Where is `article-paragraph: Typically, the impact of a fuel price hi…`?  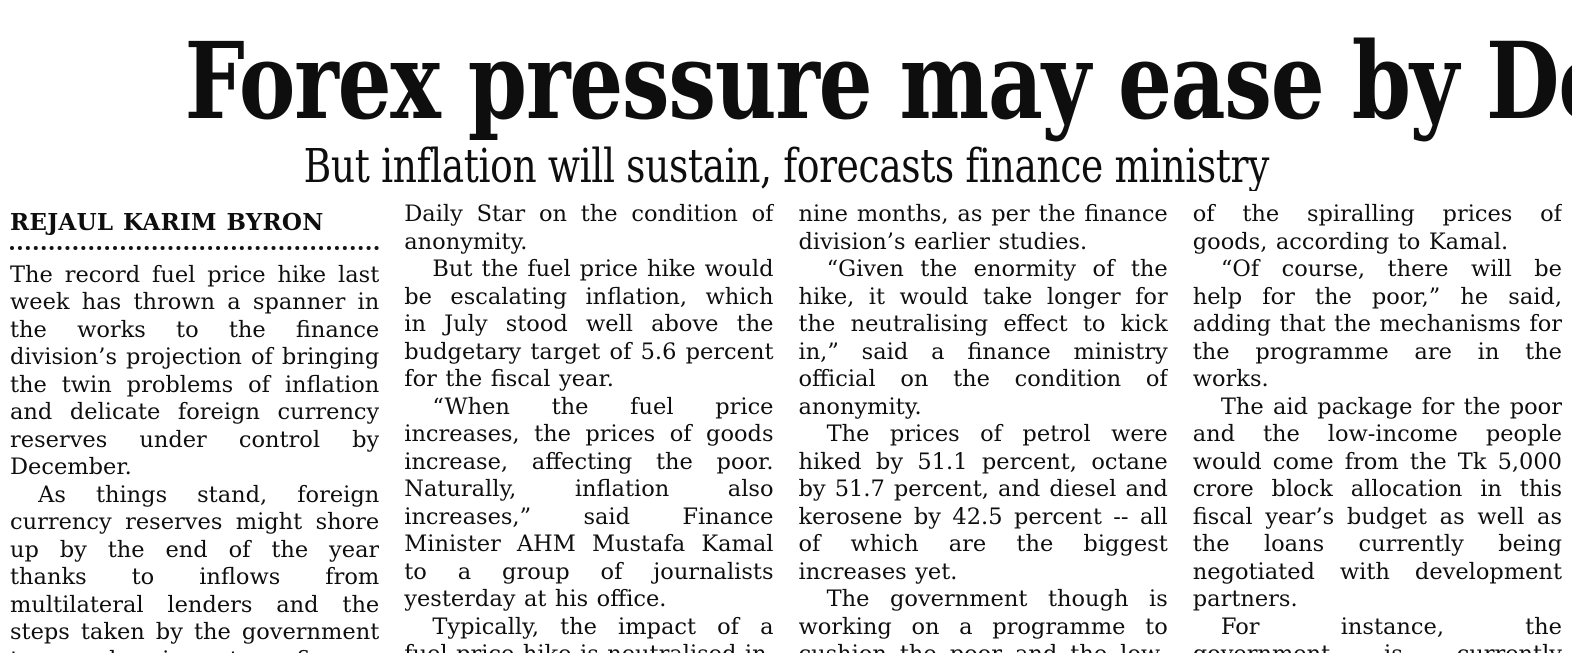 article-paragraph: Typically, the impact of a fuel price hi… is located at coordinates (589, 633).